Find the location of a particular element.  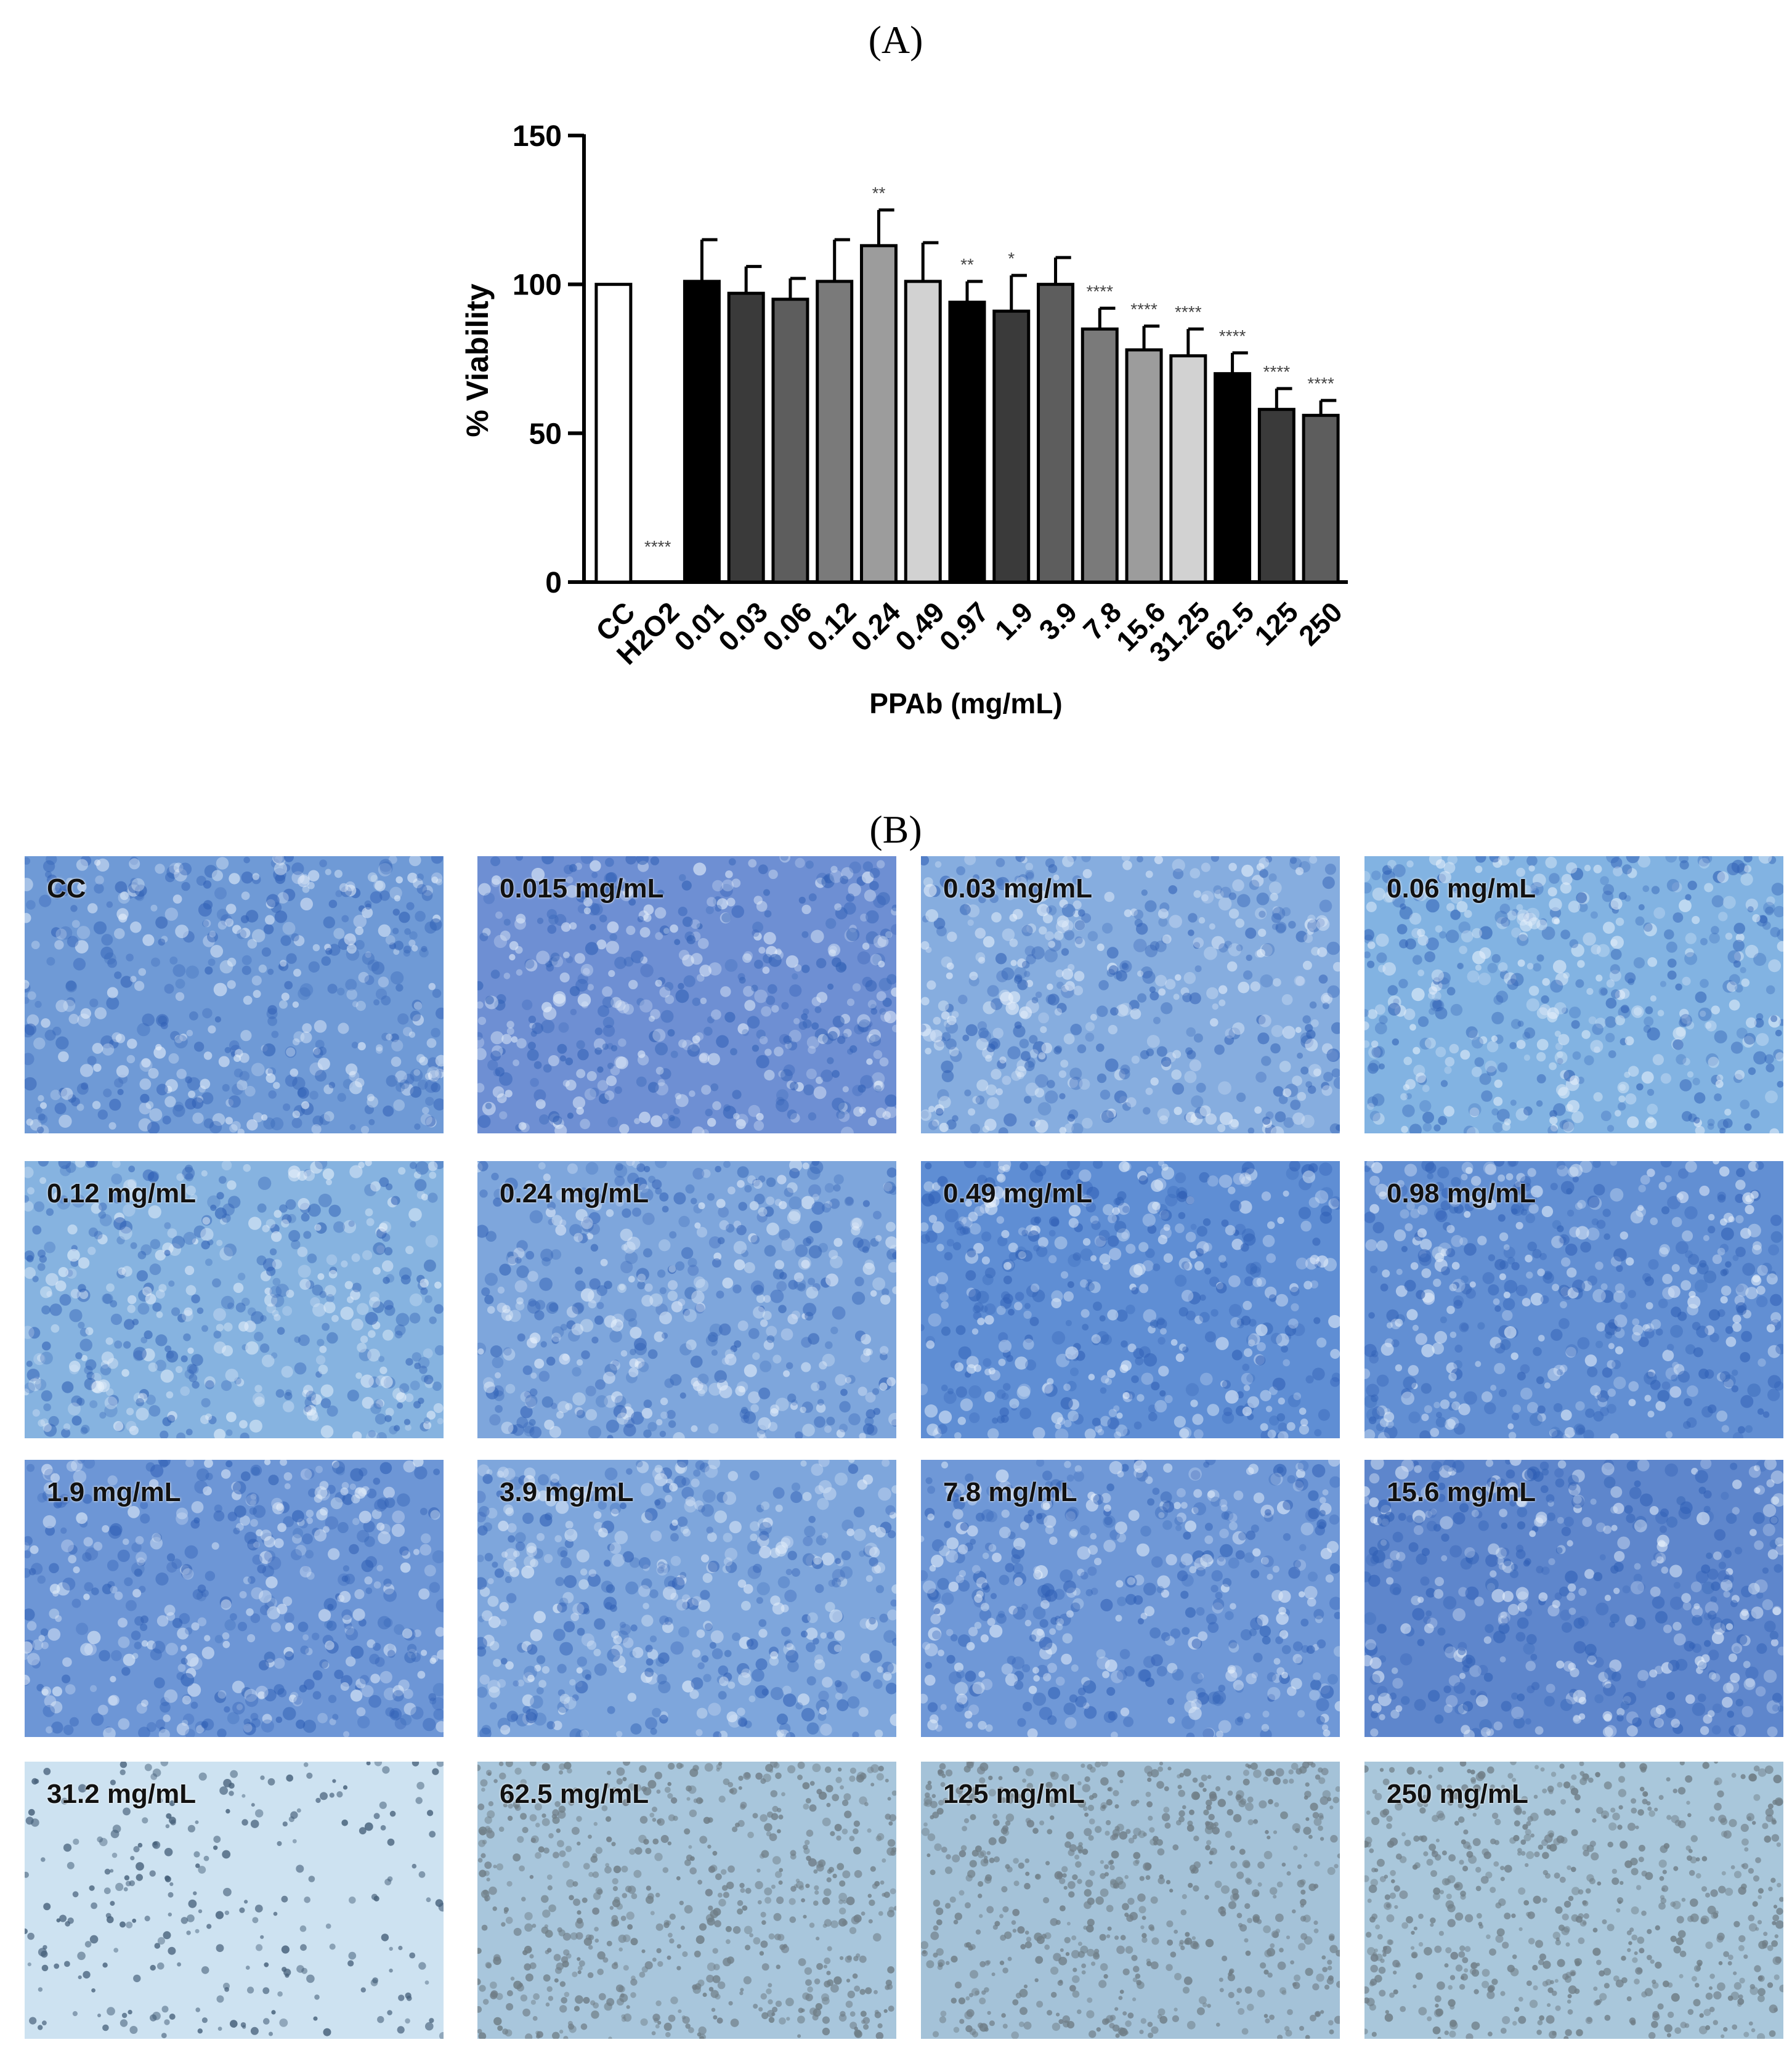

bar-62.5 is located at coordinates (1233, 478).